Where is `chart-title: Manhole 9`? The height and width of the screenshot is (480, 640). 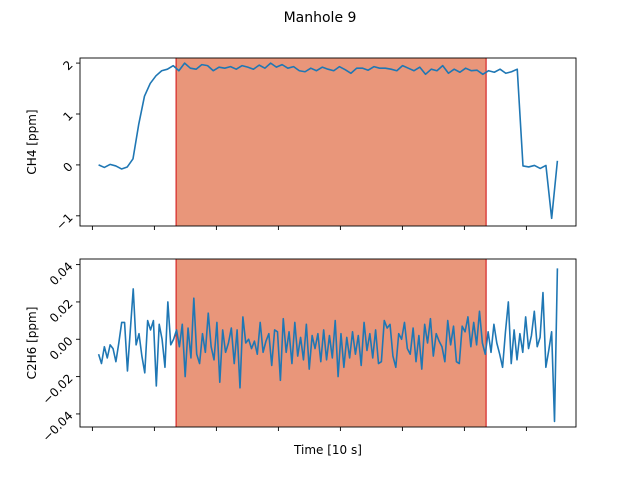 chart-title: Manhole 9 is located at coordinates (320, 18).